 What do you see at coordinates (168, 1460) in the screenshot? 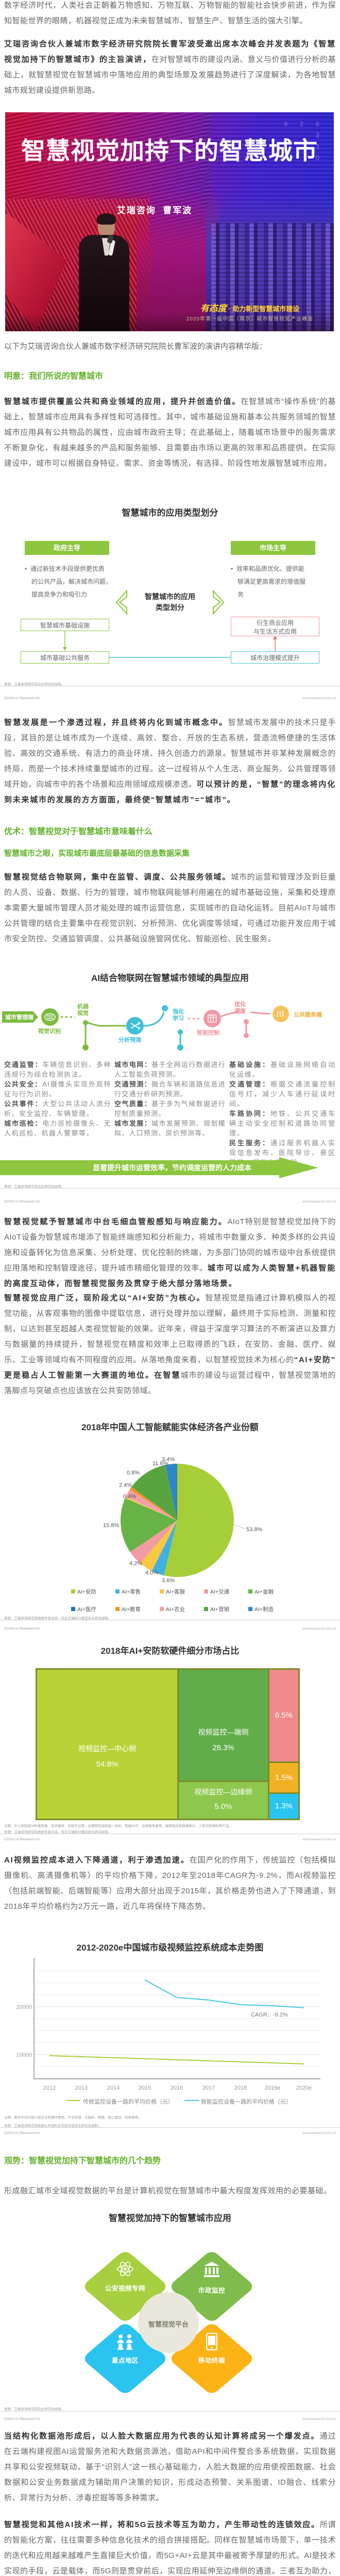
I see `svg-text: 3.4%` at bounding box center [168, 1460].